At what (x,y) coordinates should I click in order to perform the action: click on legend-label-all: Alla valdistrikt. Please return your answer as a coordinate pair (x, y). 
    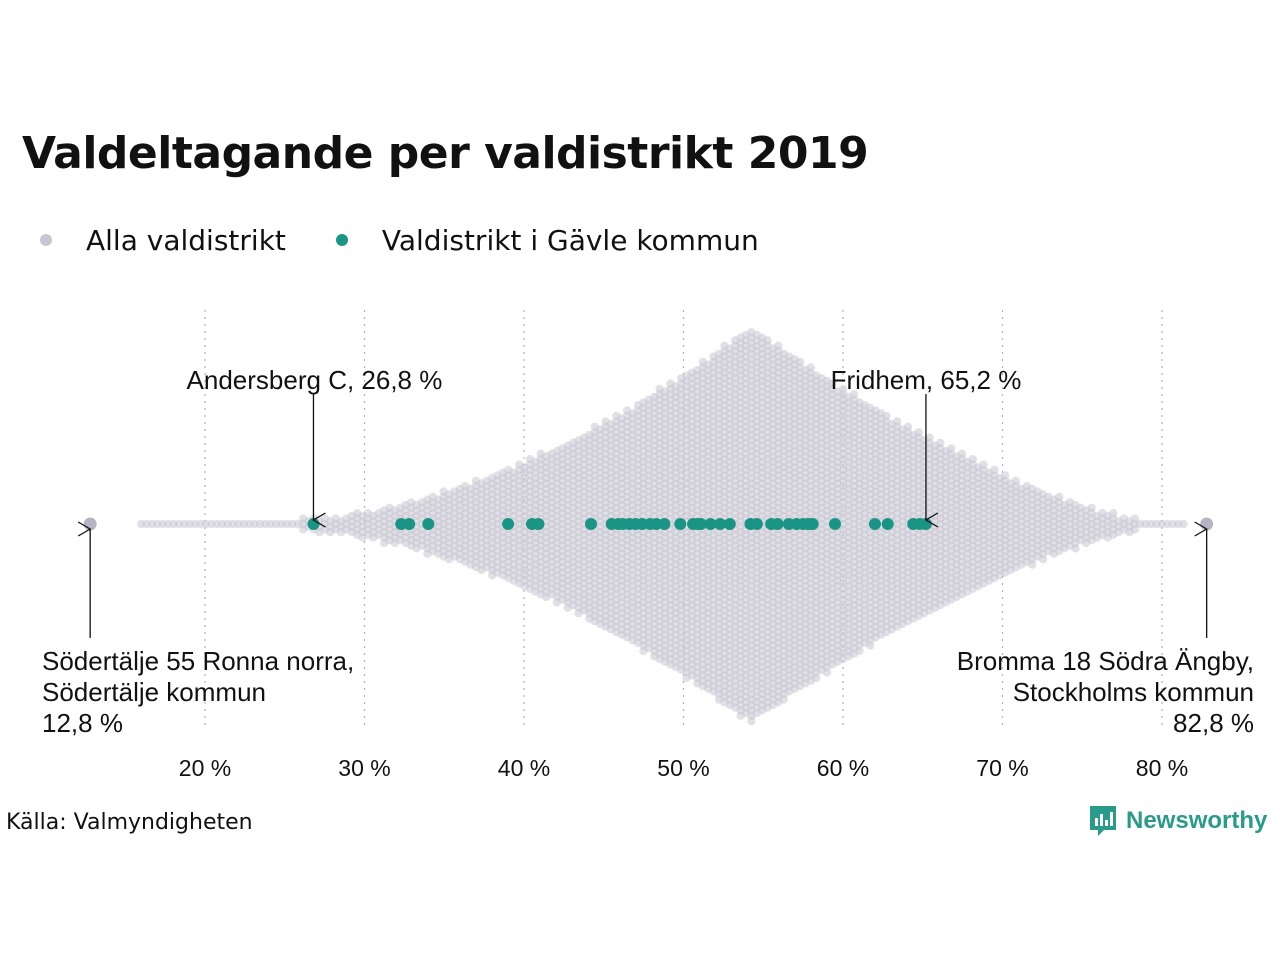
    Looking at the image, I should click on (186, 240).